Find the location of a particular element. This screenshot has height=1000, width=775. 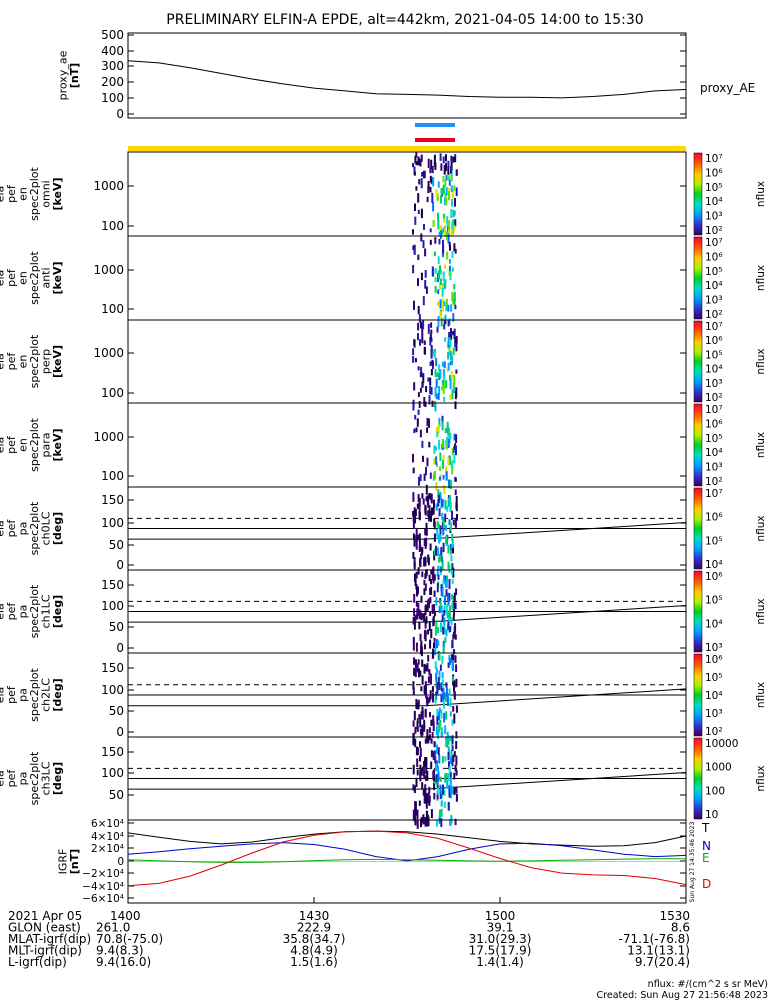

y-axis-label: para is located at coordinates (45, 445).